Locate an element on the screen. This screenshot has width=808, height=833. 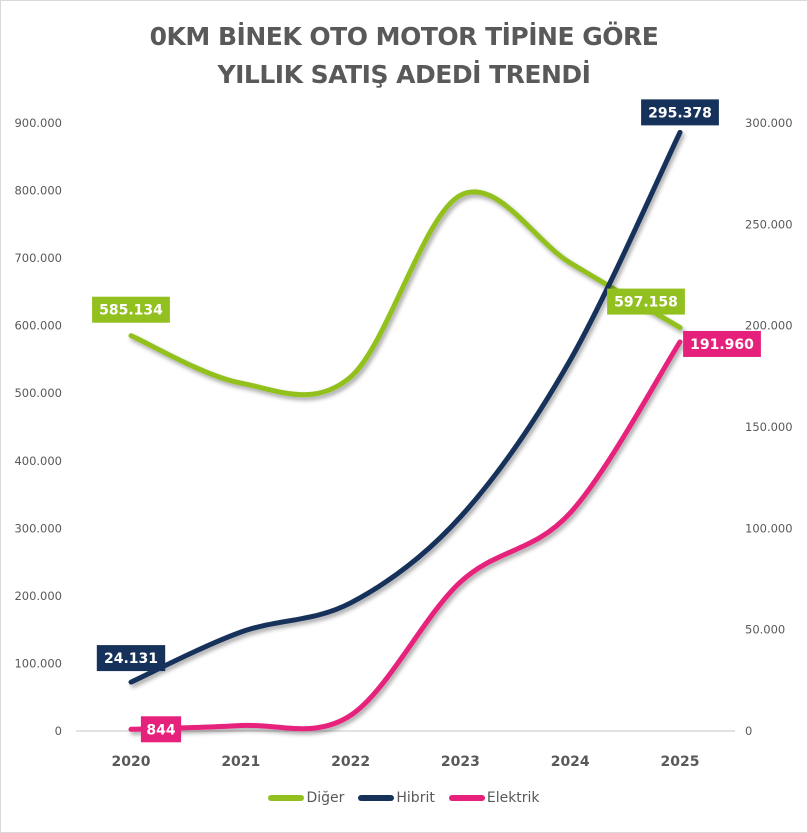
legend: Diğer Hibrit Elektrik is located at coordinates (404, 798).